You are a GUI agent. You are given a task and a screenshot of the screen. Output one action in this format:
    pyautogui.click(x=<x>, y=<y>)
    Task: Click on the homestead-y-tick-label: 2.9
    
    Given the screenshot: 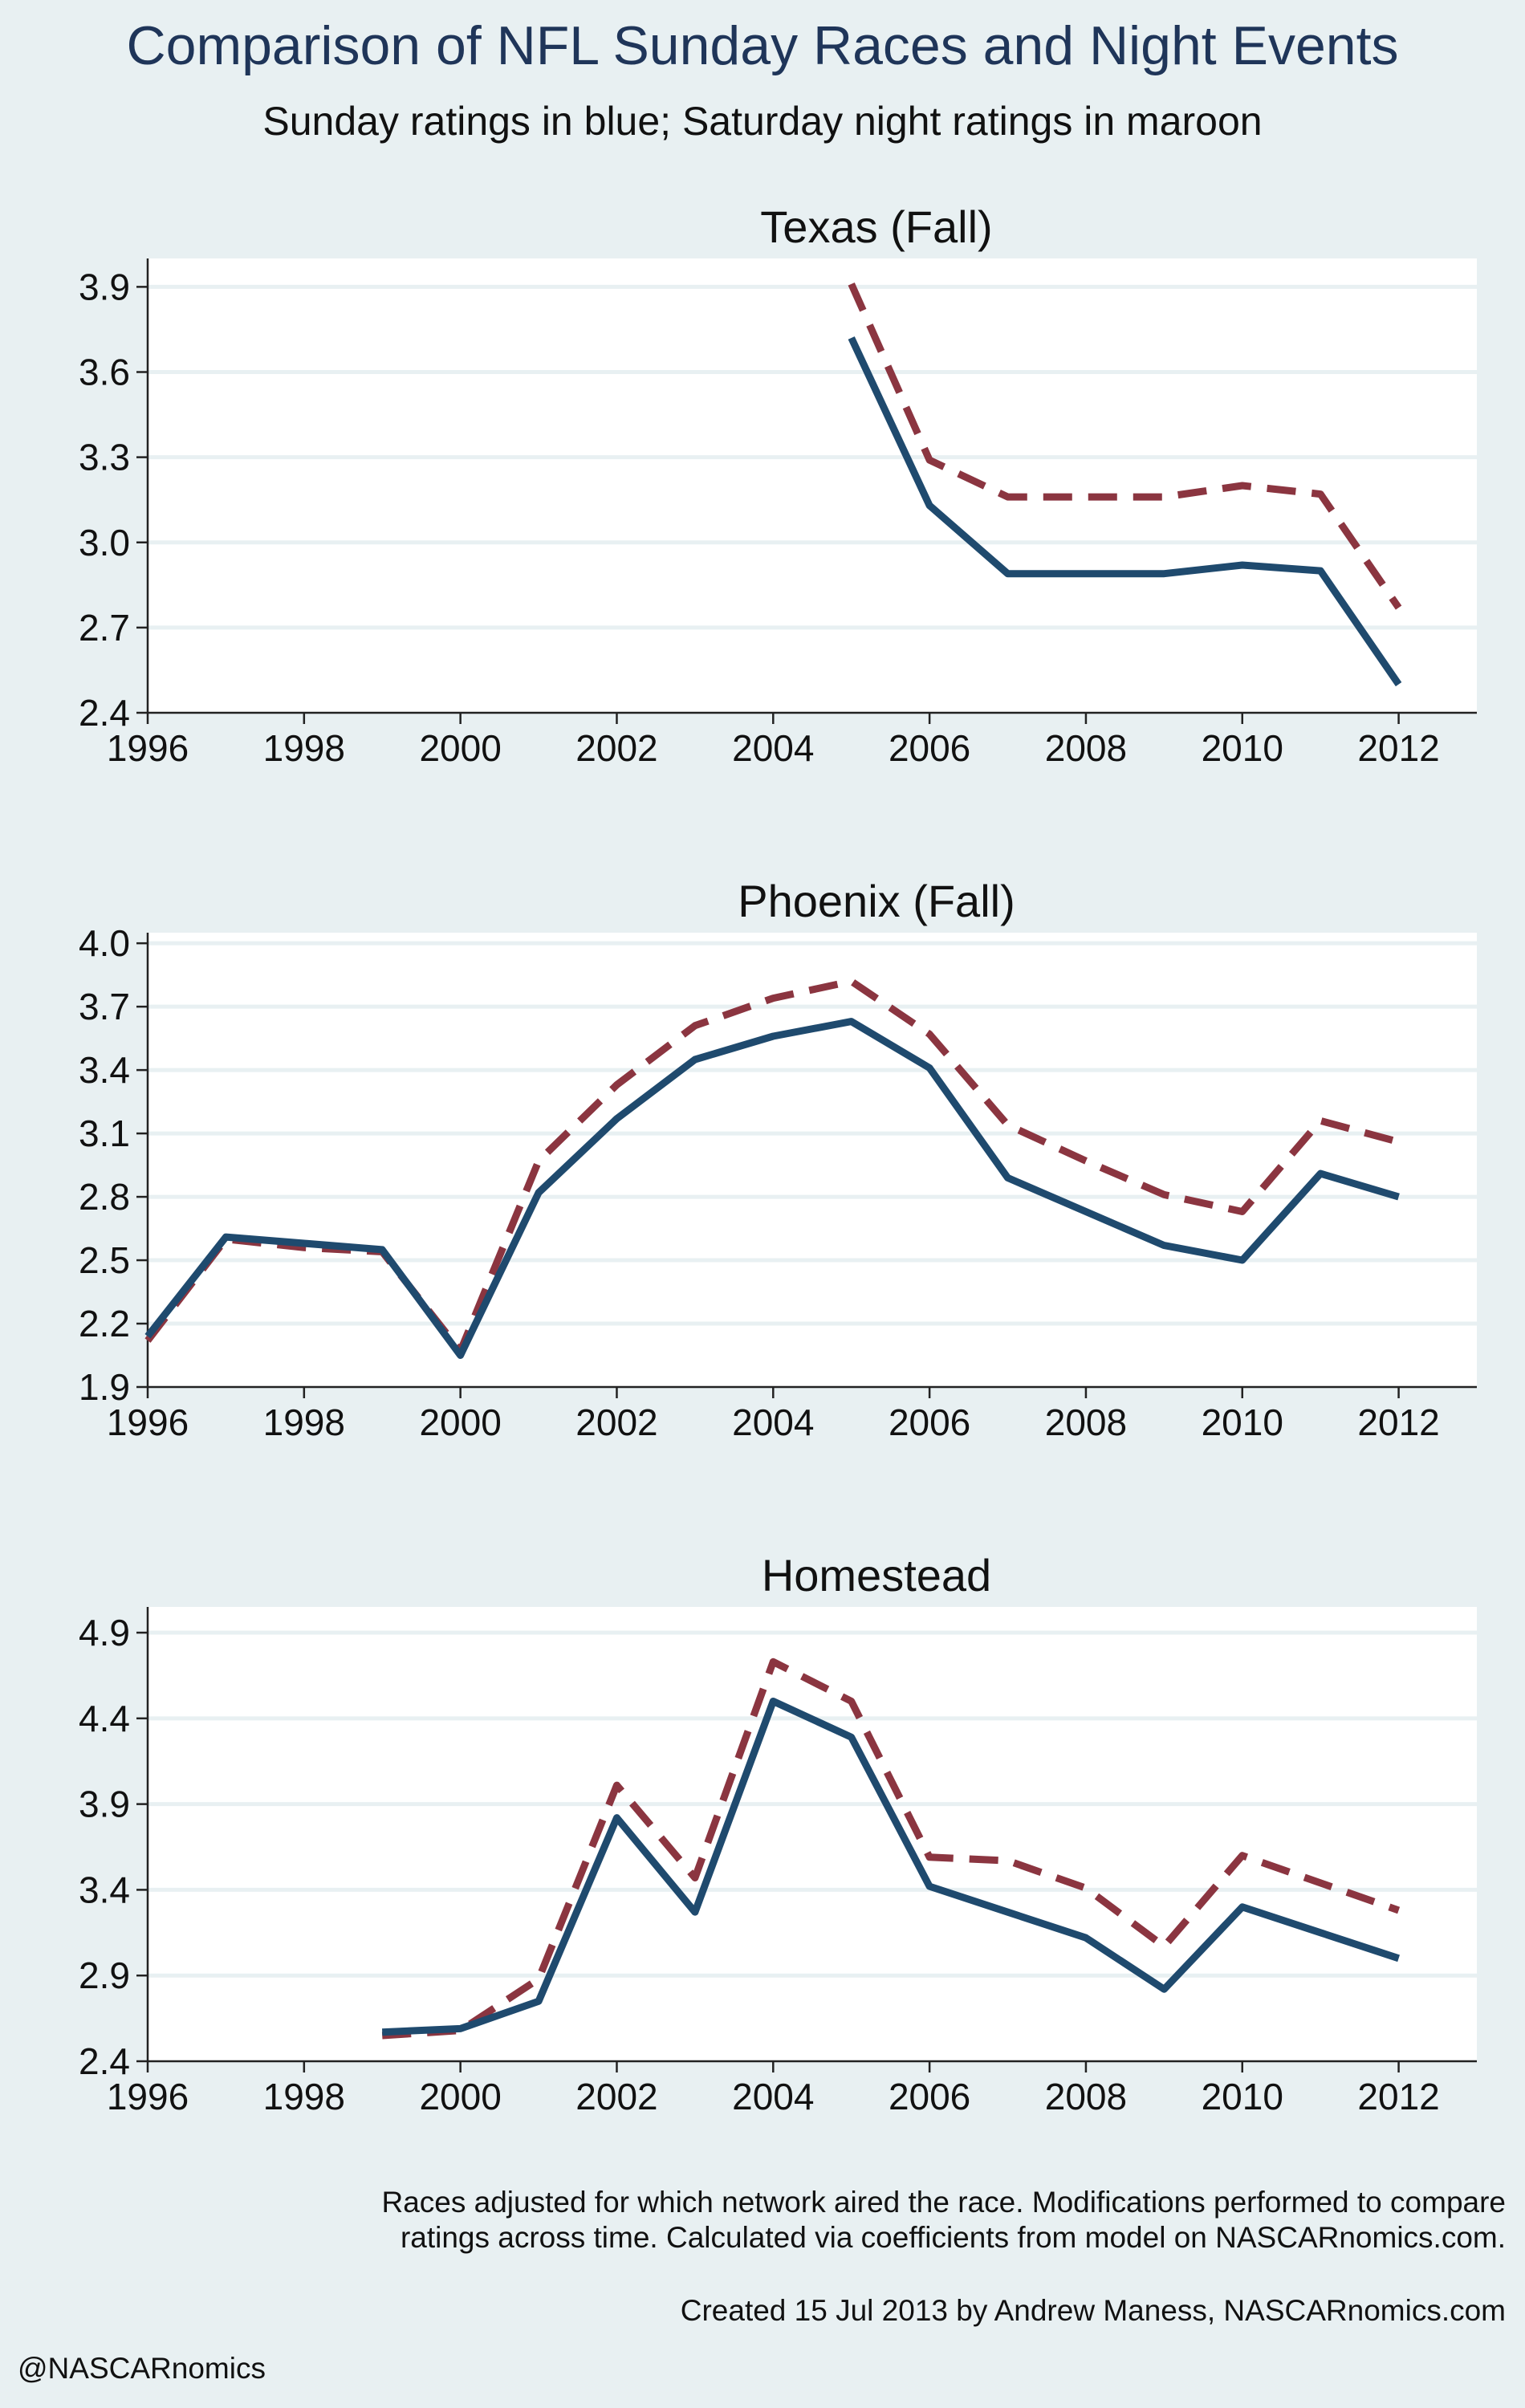 What is the action you would take?
    pyautogui.click(x=105, y=1975)
    